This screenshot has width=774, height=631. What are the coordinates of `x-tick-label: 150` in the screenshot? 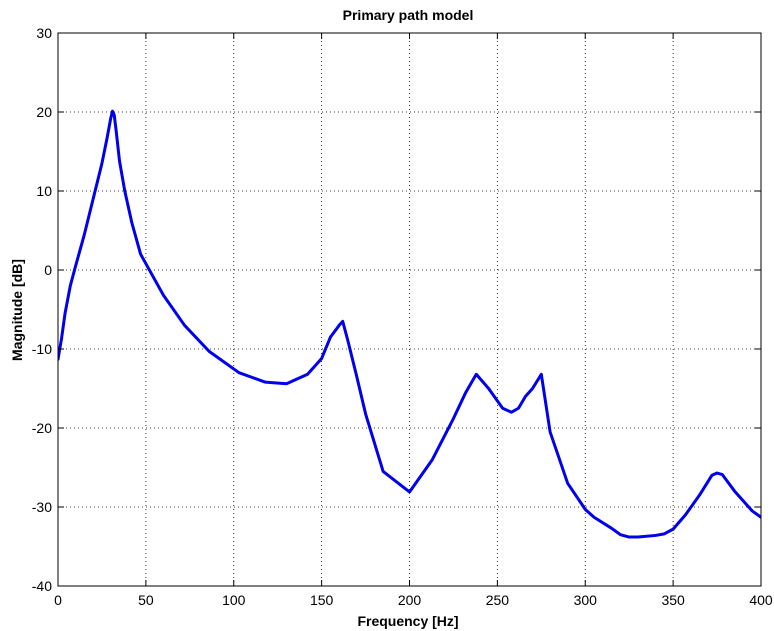 It's located at (322, 600).